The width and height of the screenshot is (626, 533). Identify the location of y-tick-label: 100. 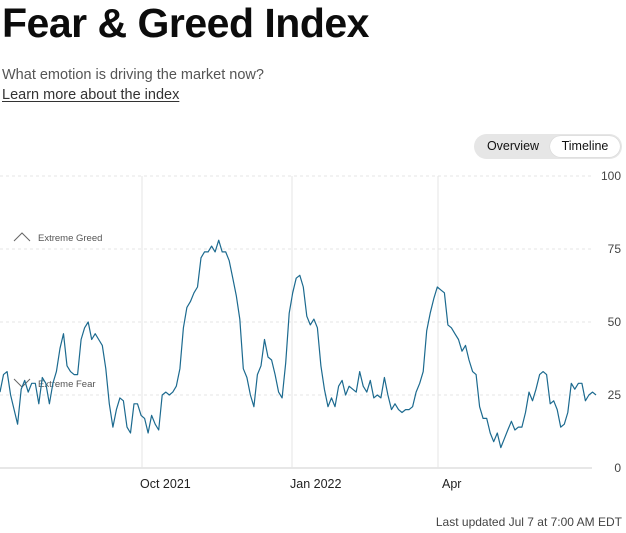
(611, 176).